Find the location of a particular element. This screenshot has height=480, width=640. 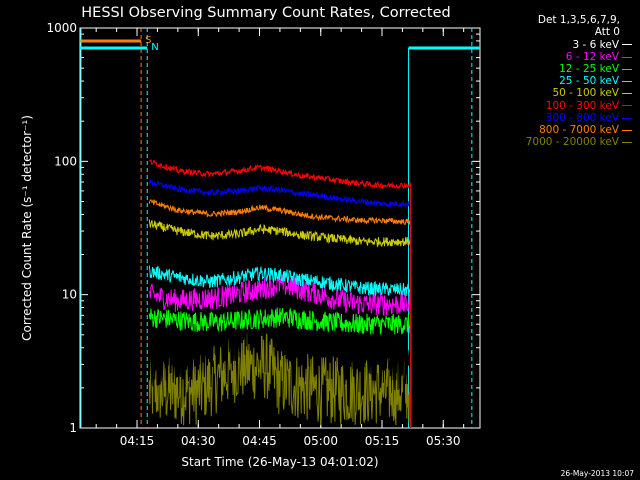

legend-item: 3 - 6 keV is located at coordinates (557, 45).